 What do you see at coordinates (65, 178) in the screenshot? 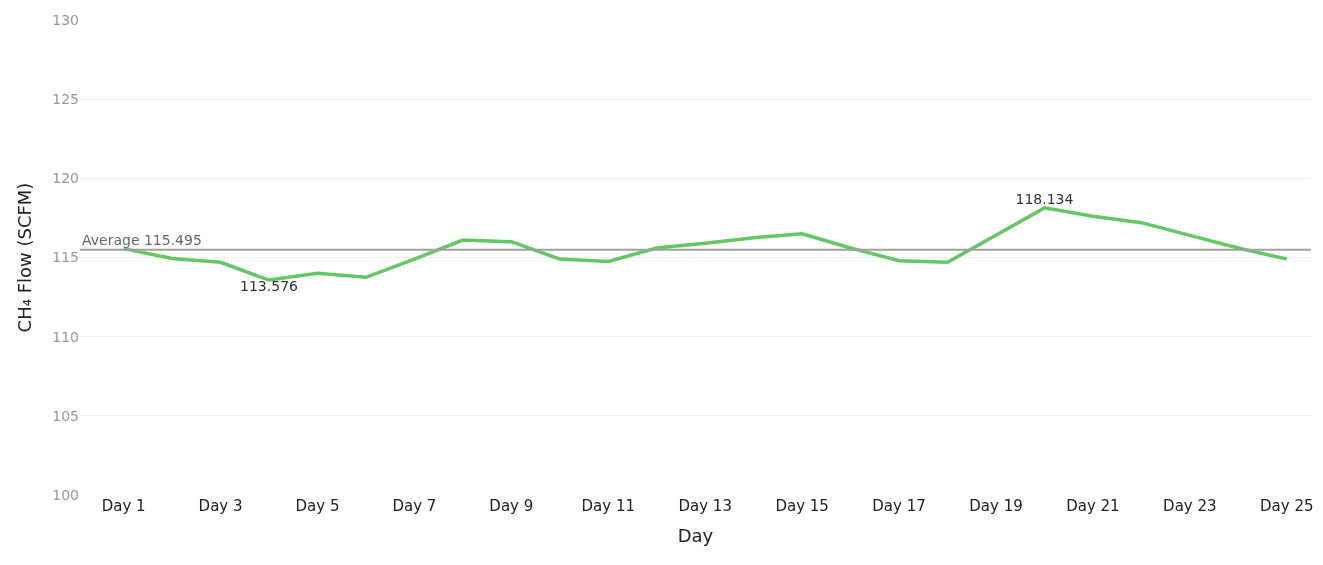
I see `y-tick-label: 120` at bounding box center [65, 178].